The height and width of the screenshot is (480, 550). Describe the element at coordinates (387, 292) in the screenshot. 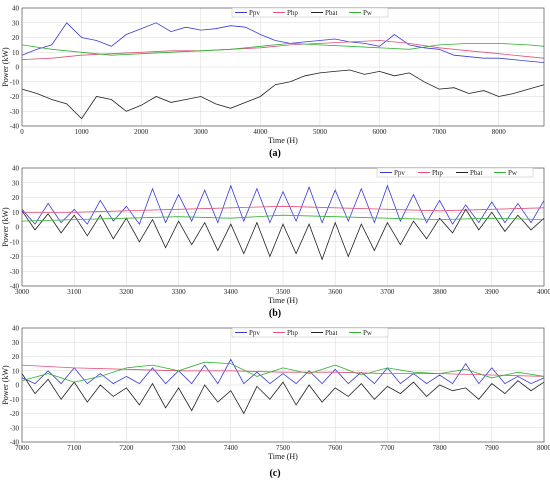

I see `x-tick-label: 3700` at that location.